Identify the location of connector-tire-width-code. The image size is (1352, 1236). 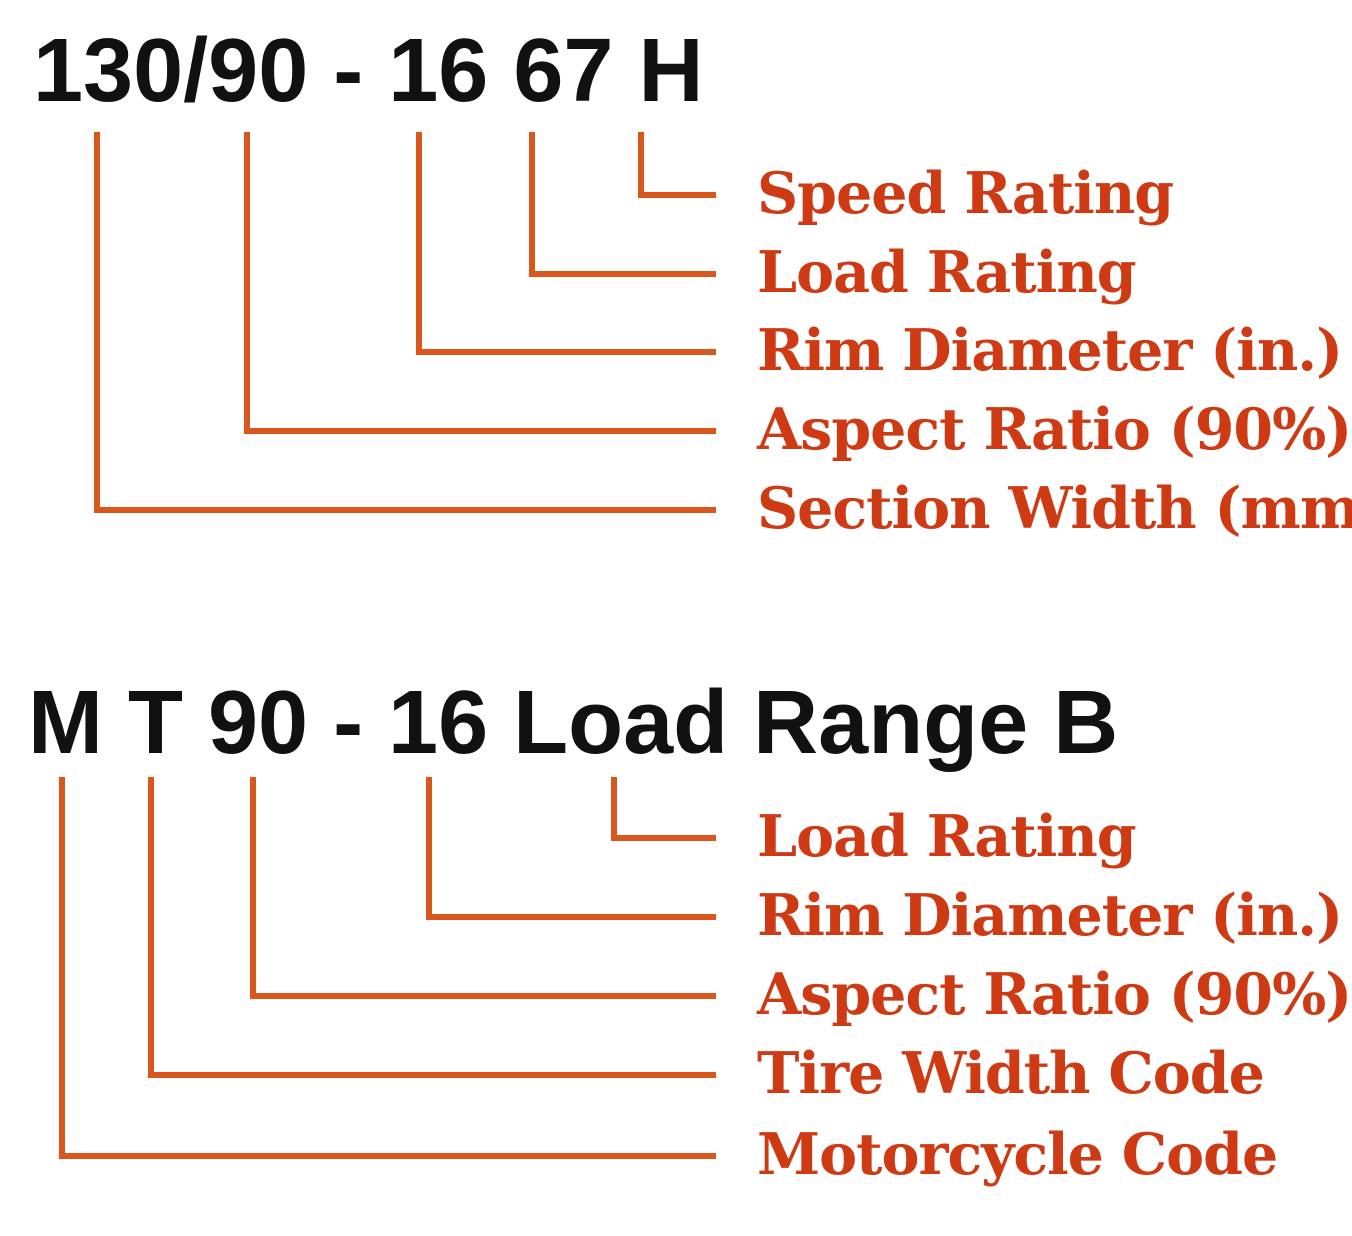
(432, 927).